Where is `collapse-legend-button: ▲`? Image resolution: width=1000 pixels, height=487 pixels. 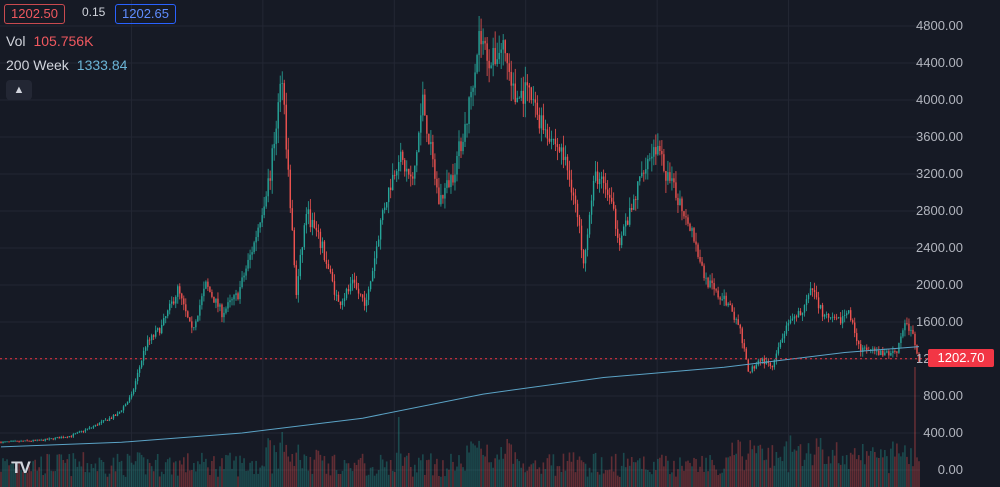 collapse-legend-button: ▲ is located at coordinates (19, 90).